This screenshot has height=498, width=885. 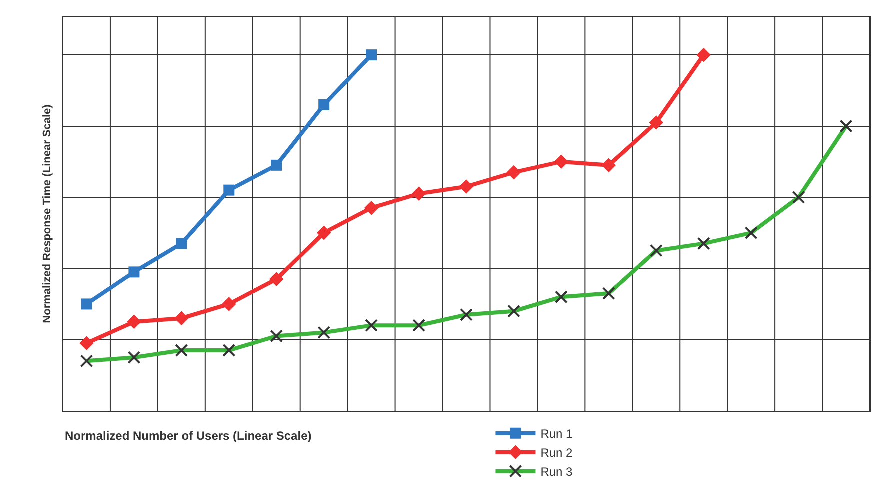 What do you see at coordinates (557, 472) in the screenshot?
I see `legend-label: Run 3` at bounding box center [557, 472].